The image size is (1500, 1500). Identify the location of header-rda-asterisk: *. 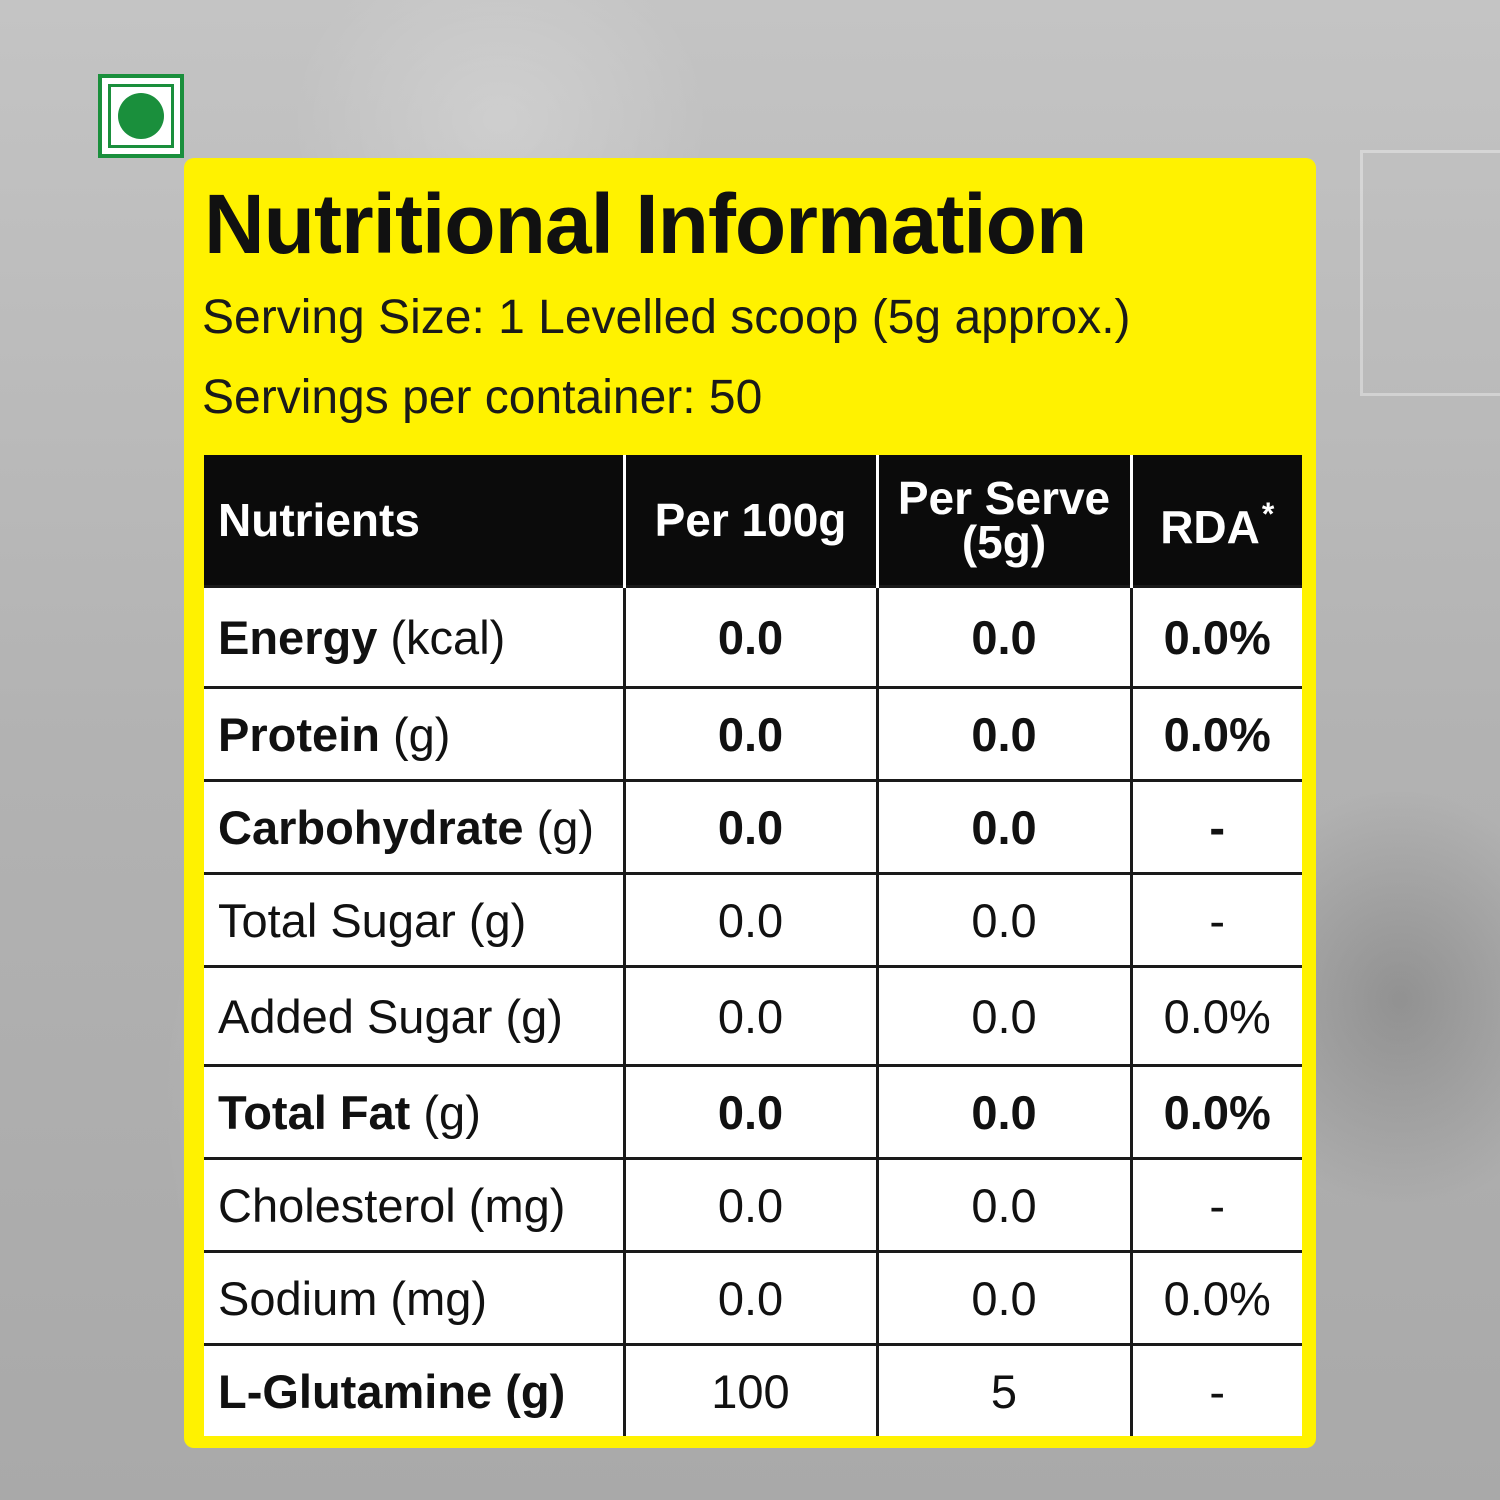
(1268, 513).